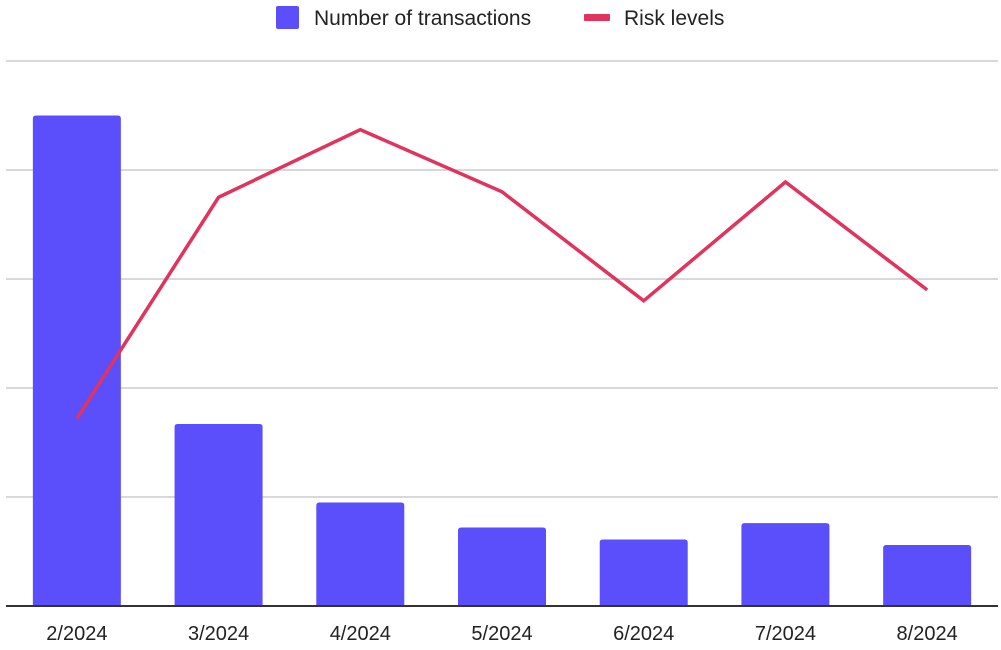  I want to click on x-tick-label: 2/2024, so click(76, 634).